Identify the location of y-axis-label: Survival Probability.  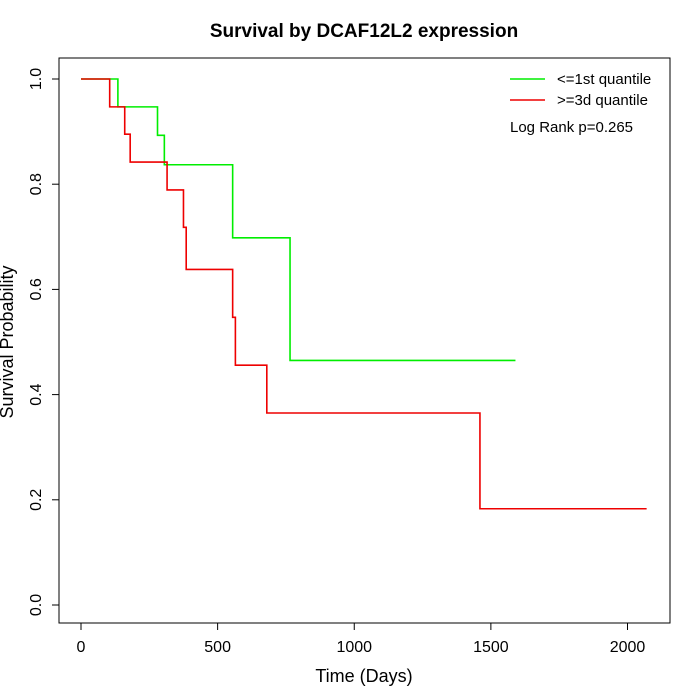
(8, 341).